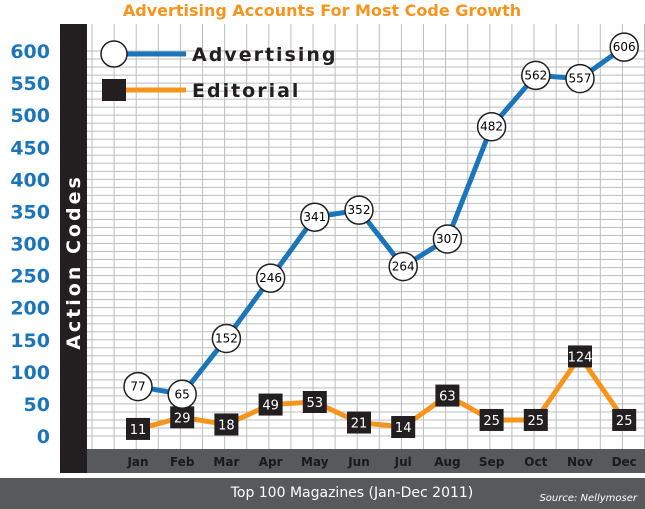 The width and height of the screenshot is (645, 509). I want to click on y-tick-label: 450, so click(30, 148).